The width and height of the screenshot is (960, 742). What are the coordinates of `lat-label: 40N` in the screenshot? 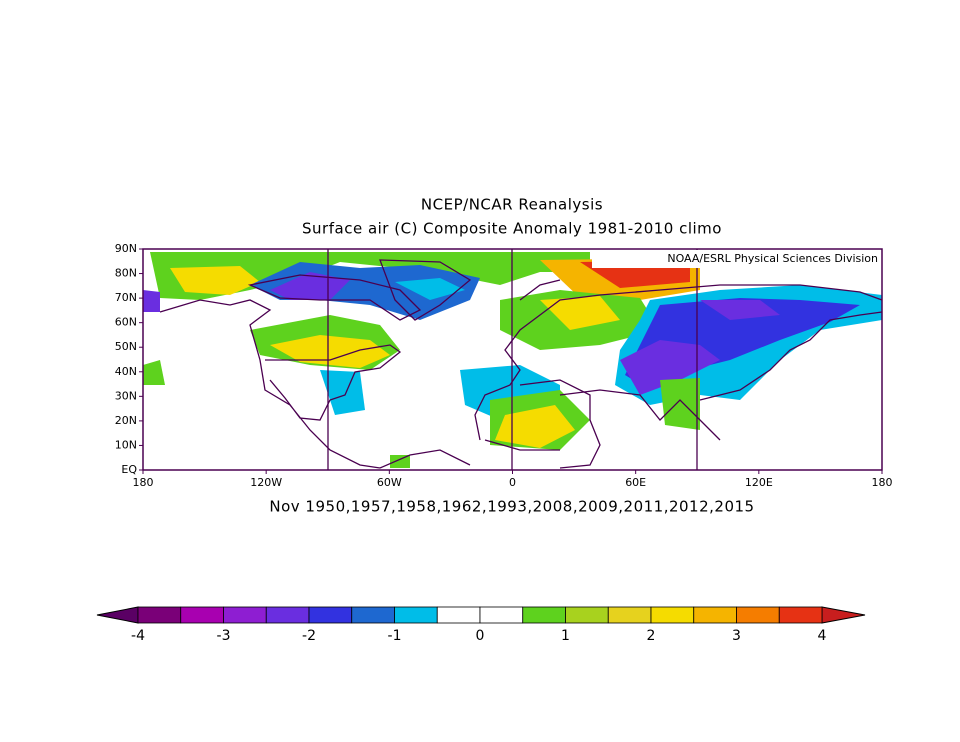 It's located at (126, 371).